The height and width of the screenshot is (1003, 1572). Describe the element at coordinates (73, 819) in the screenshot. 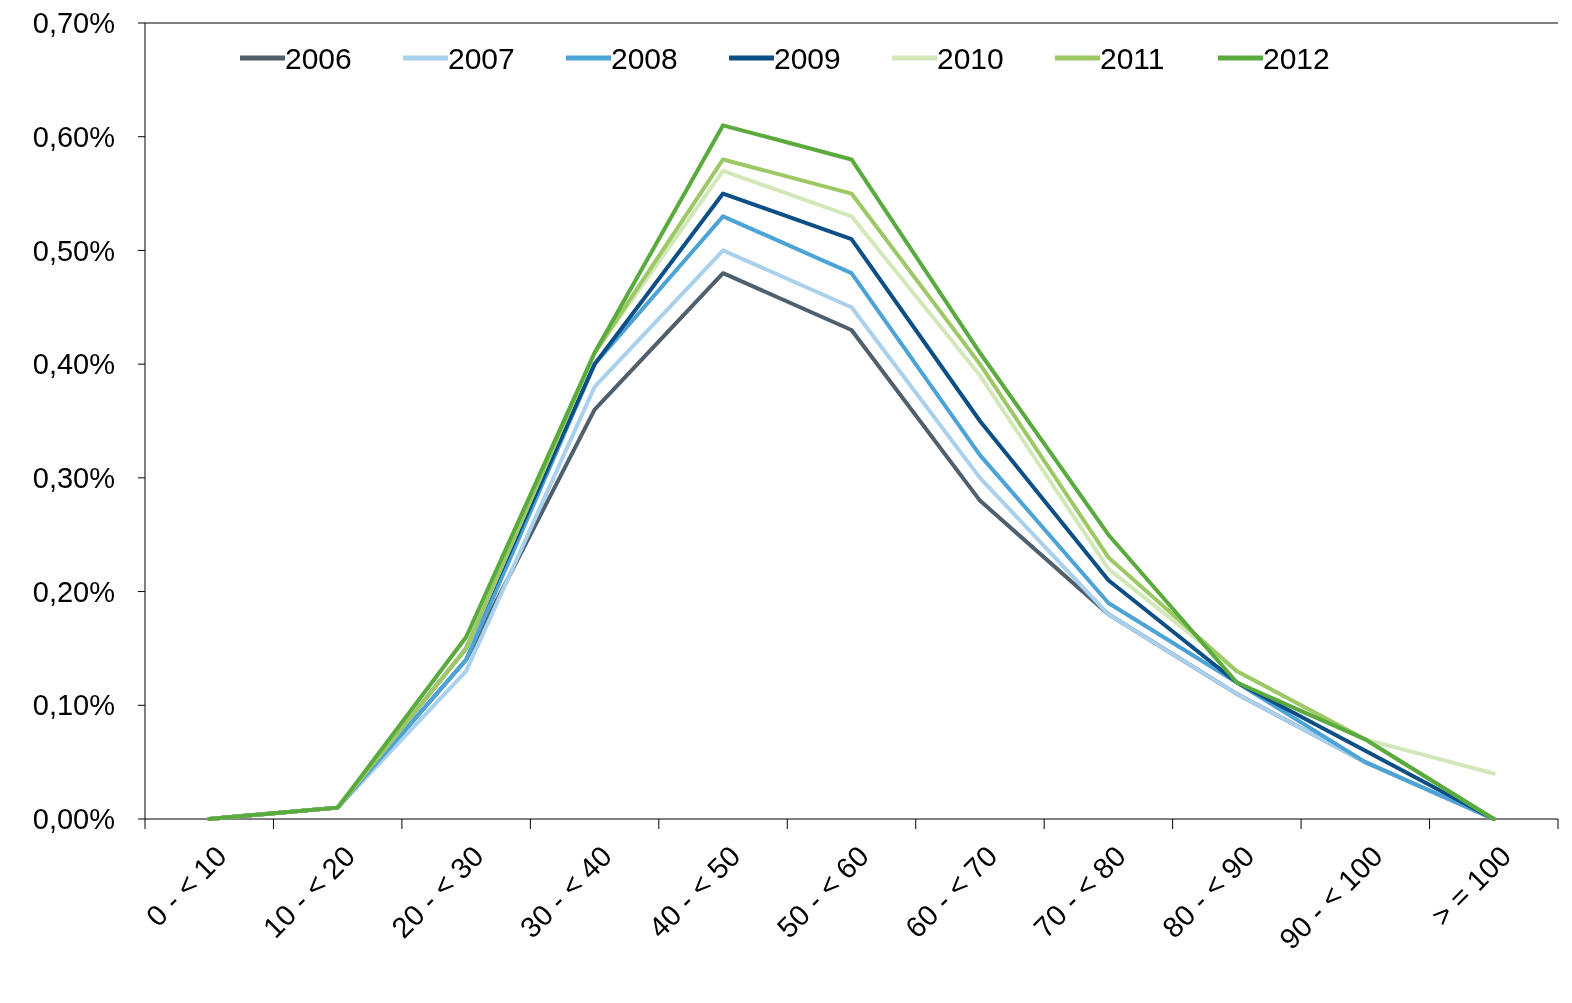

I see `y-tick-label: 0,00%` at that location.